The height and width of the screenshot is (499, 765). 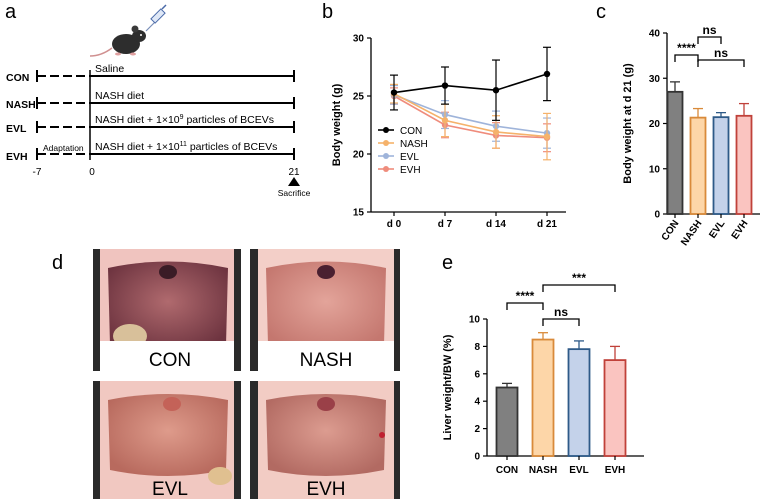 I want to click on e-y-tick-label: 4, so click(x=477, y=402).